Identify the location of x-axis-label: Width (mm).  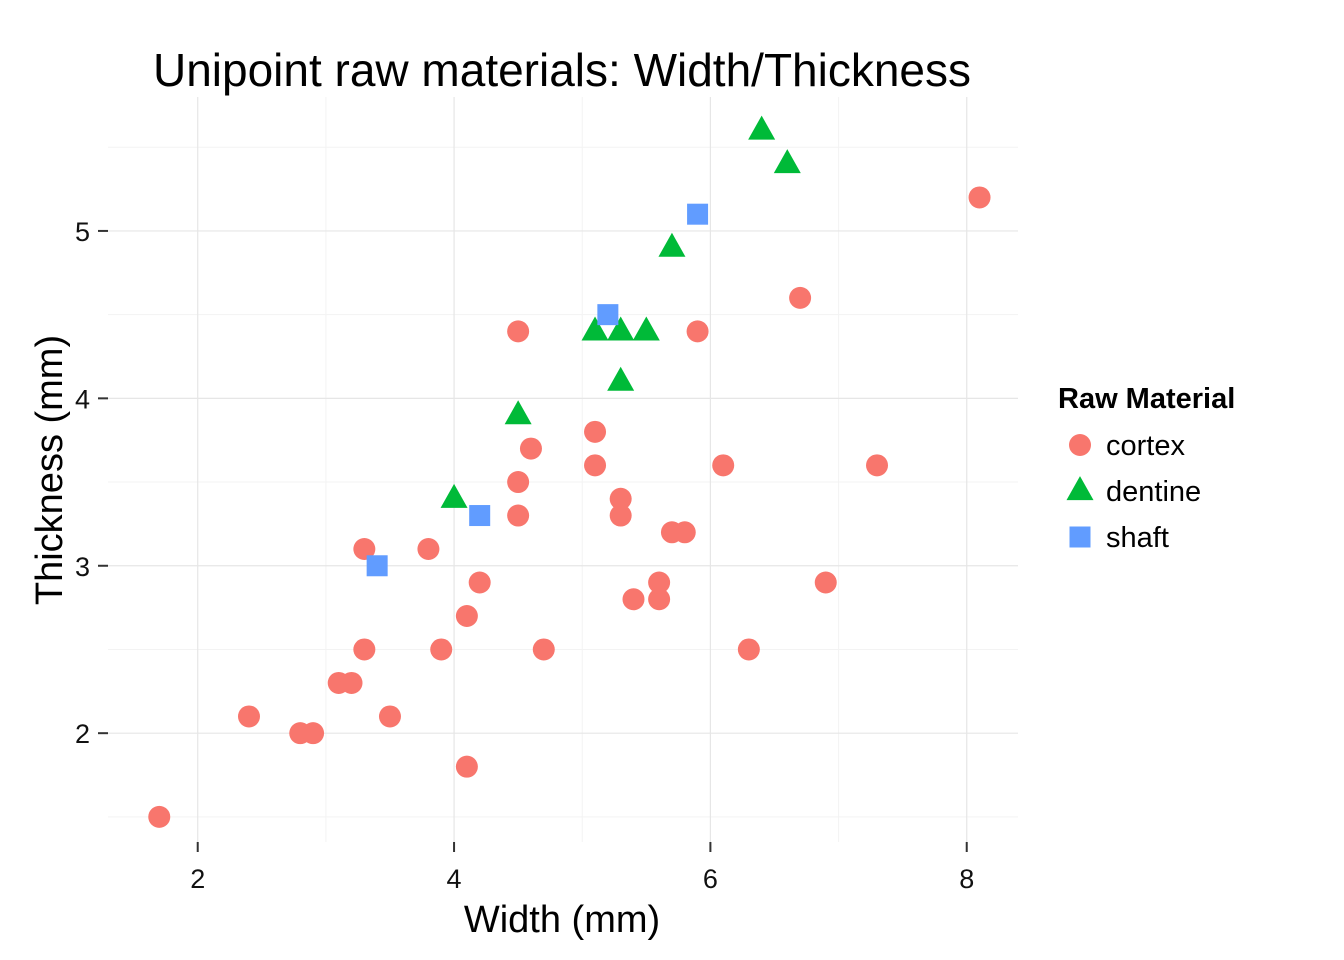
(562, 920).